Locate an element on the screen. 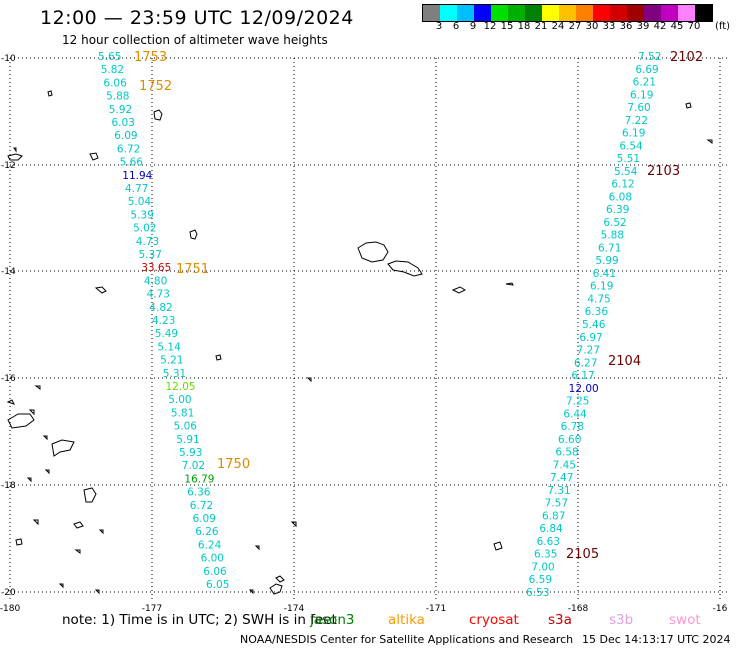  swh-value: 7.57 is located at coordinates (556, 504).